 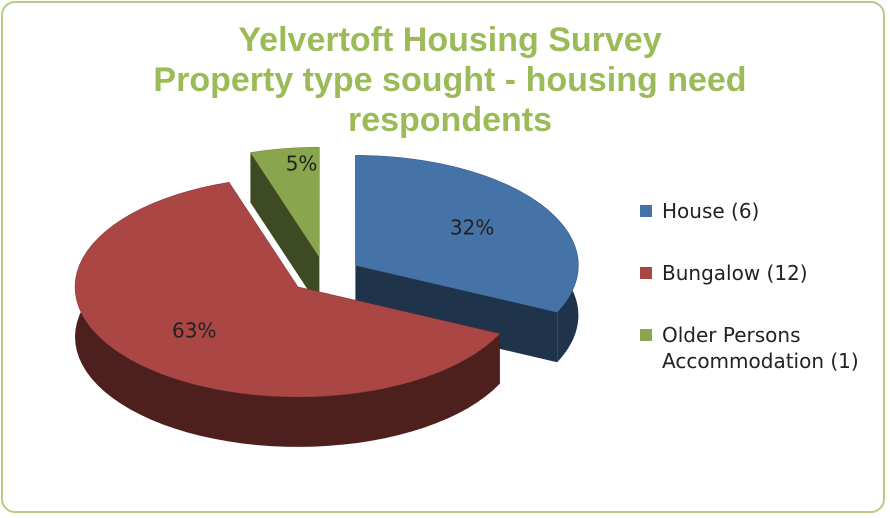 I want to click on legend-item: Older Persons Accommodation (1), so click(x=760, y=348).